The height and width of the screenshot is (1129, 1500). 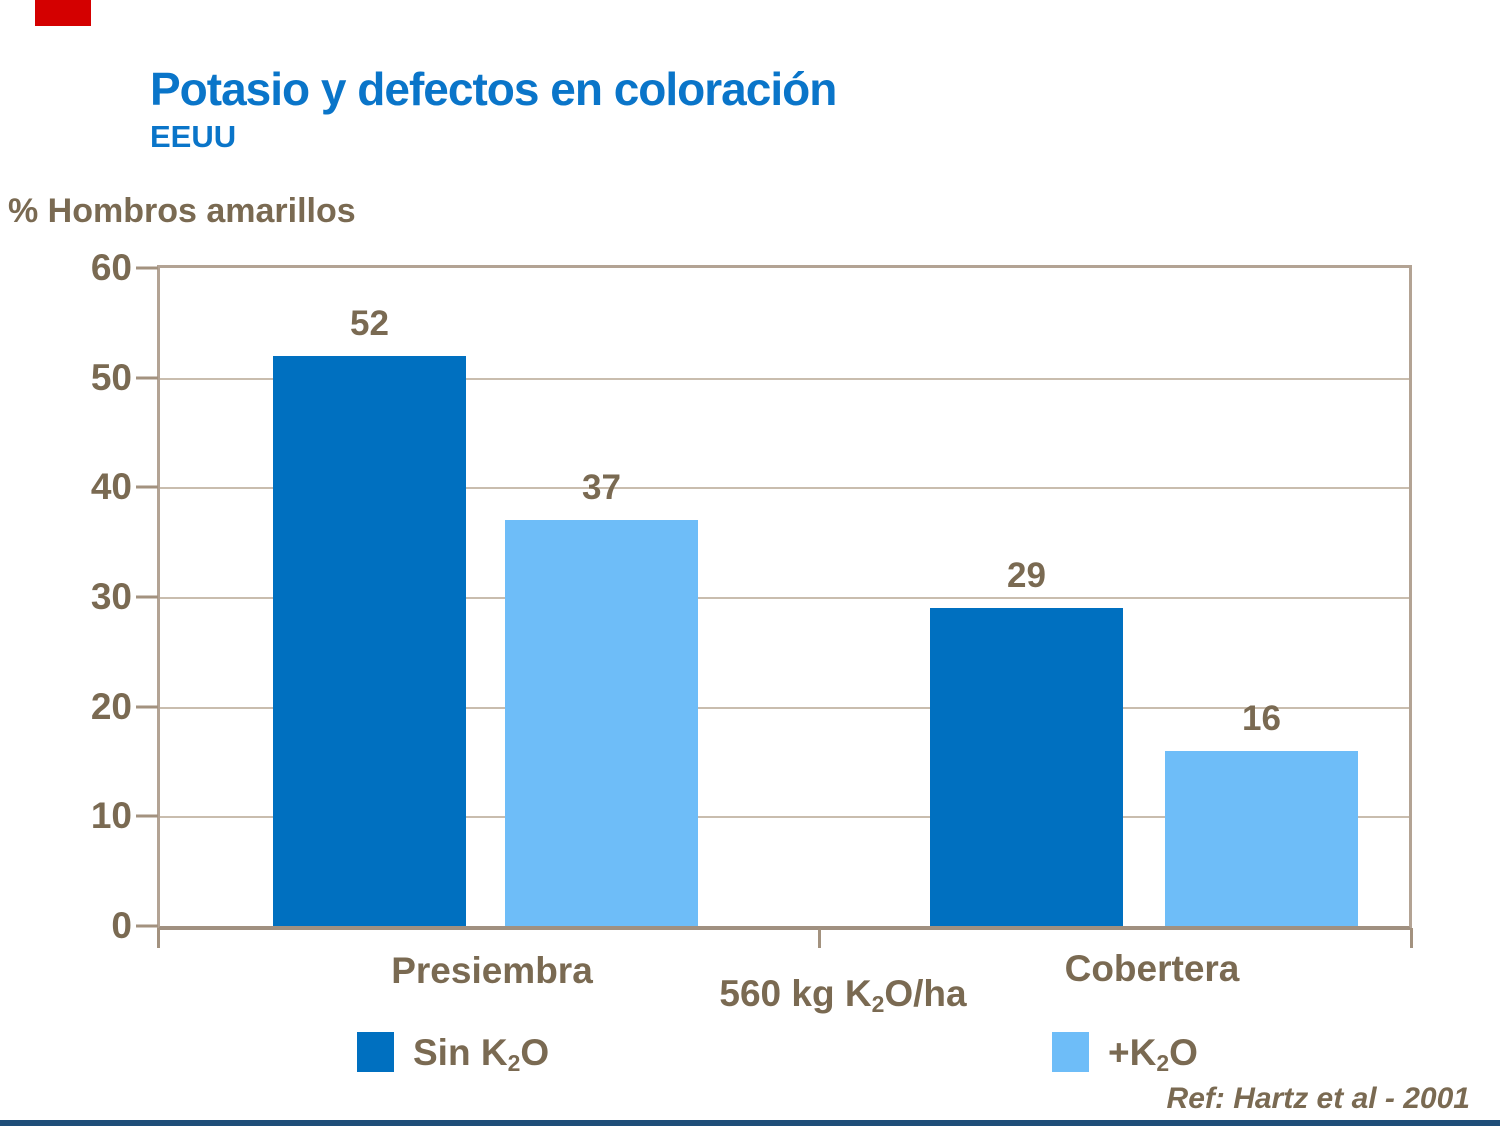 What do you see at coordinates (1261, 838) in the screenshot?
I see `bar-cobertera-plus-k2o` at bounding box center [1261, 838].